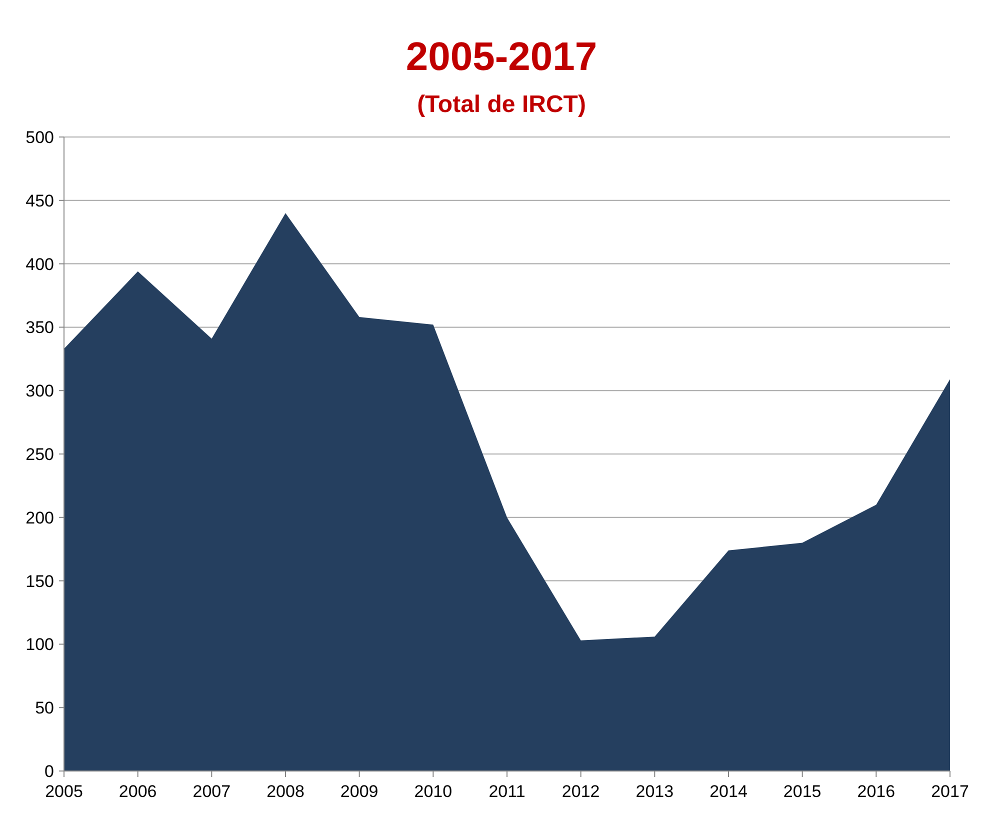 Image resolution: width=987 pixels, height=823 pixels. I want to click on x-tick-label: 2012, so click(581, 791).